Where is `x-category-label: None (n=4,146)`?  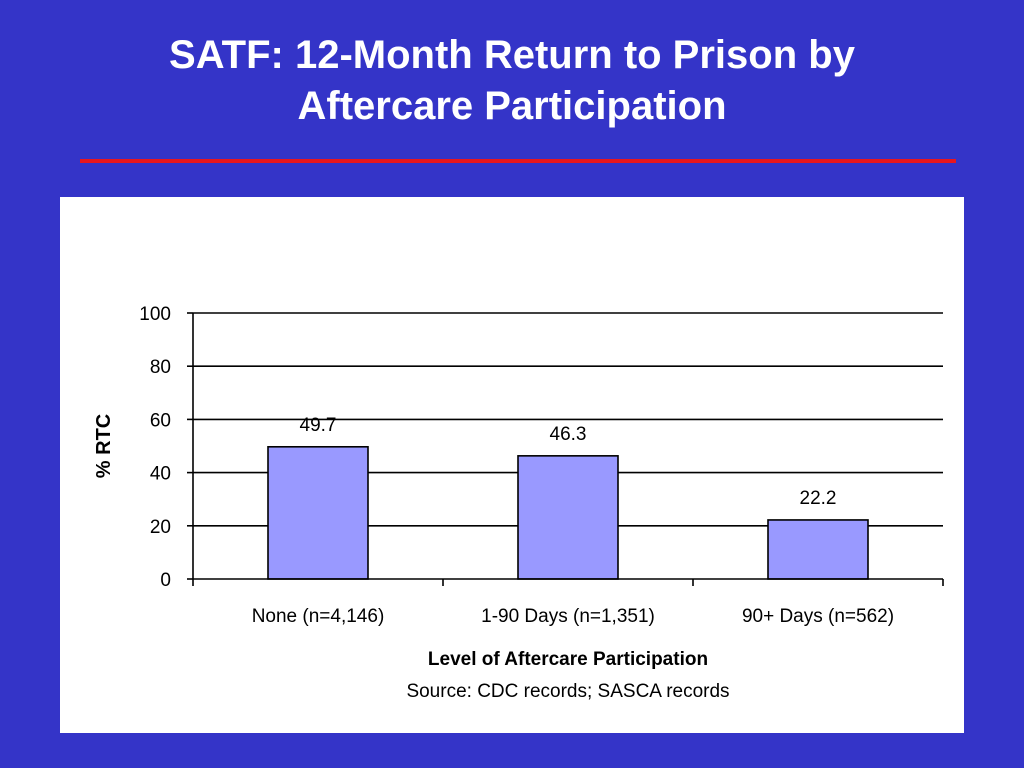 x-category-label: None (n=4,146) is located at coordinates (318, 616).